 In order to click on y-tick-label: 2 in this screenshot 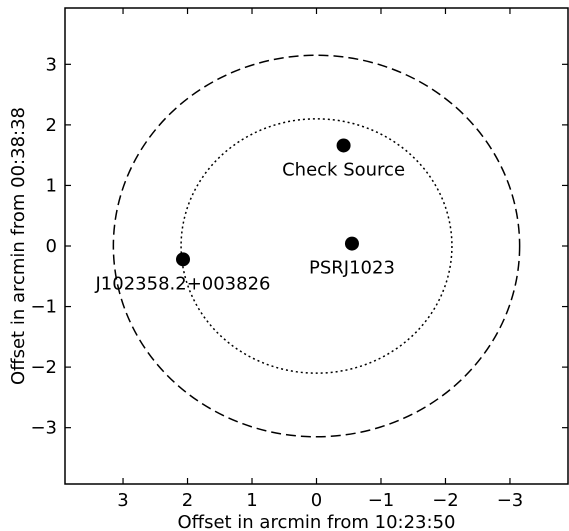, I will do `click(51, 125)`.